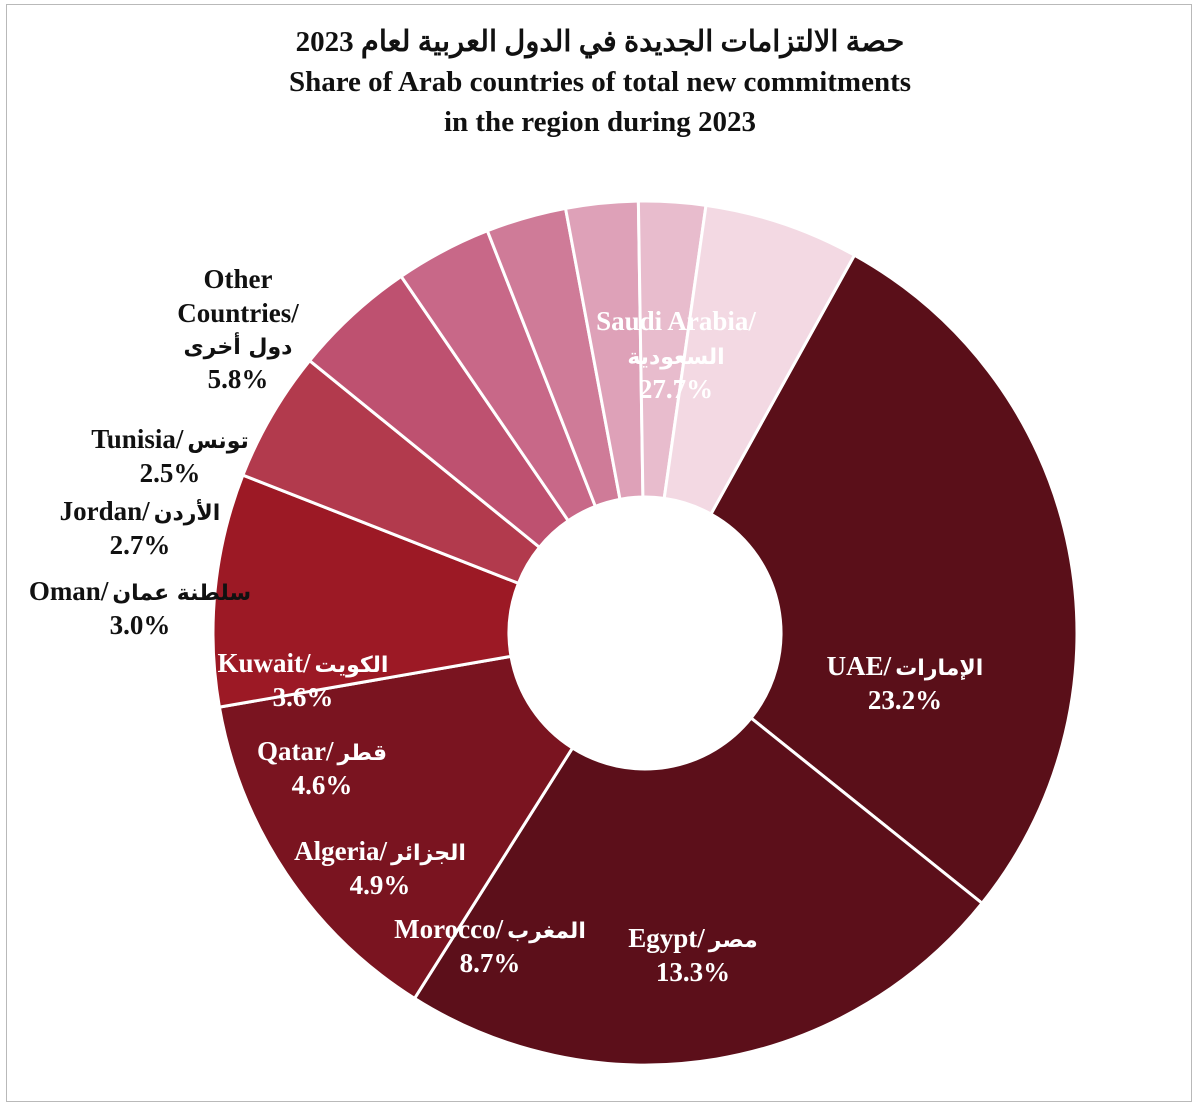  I want to click on label-value: 5.8%, so click(238, 379).